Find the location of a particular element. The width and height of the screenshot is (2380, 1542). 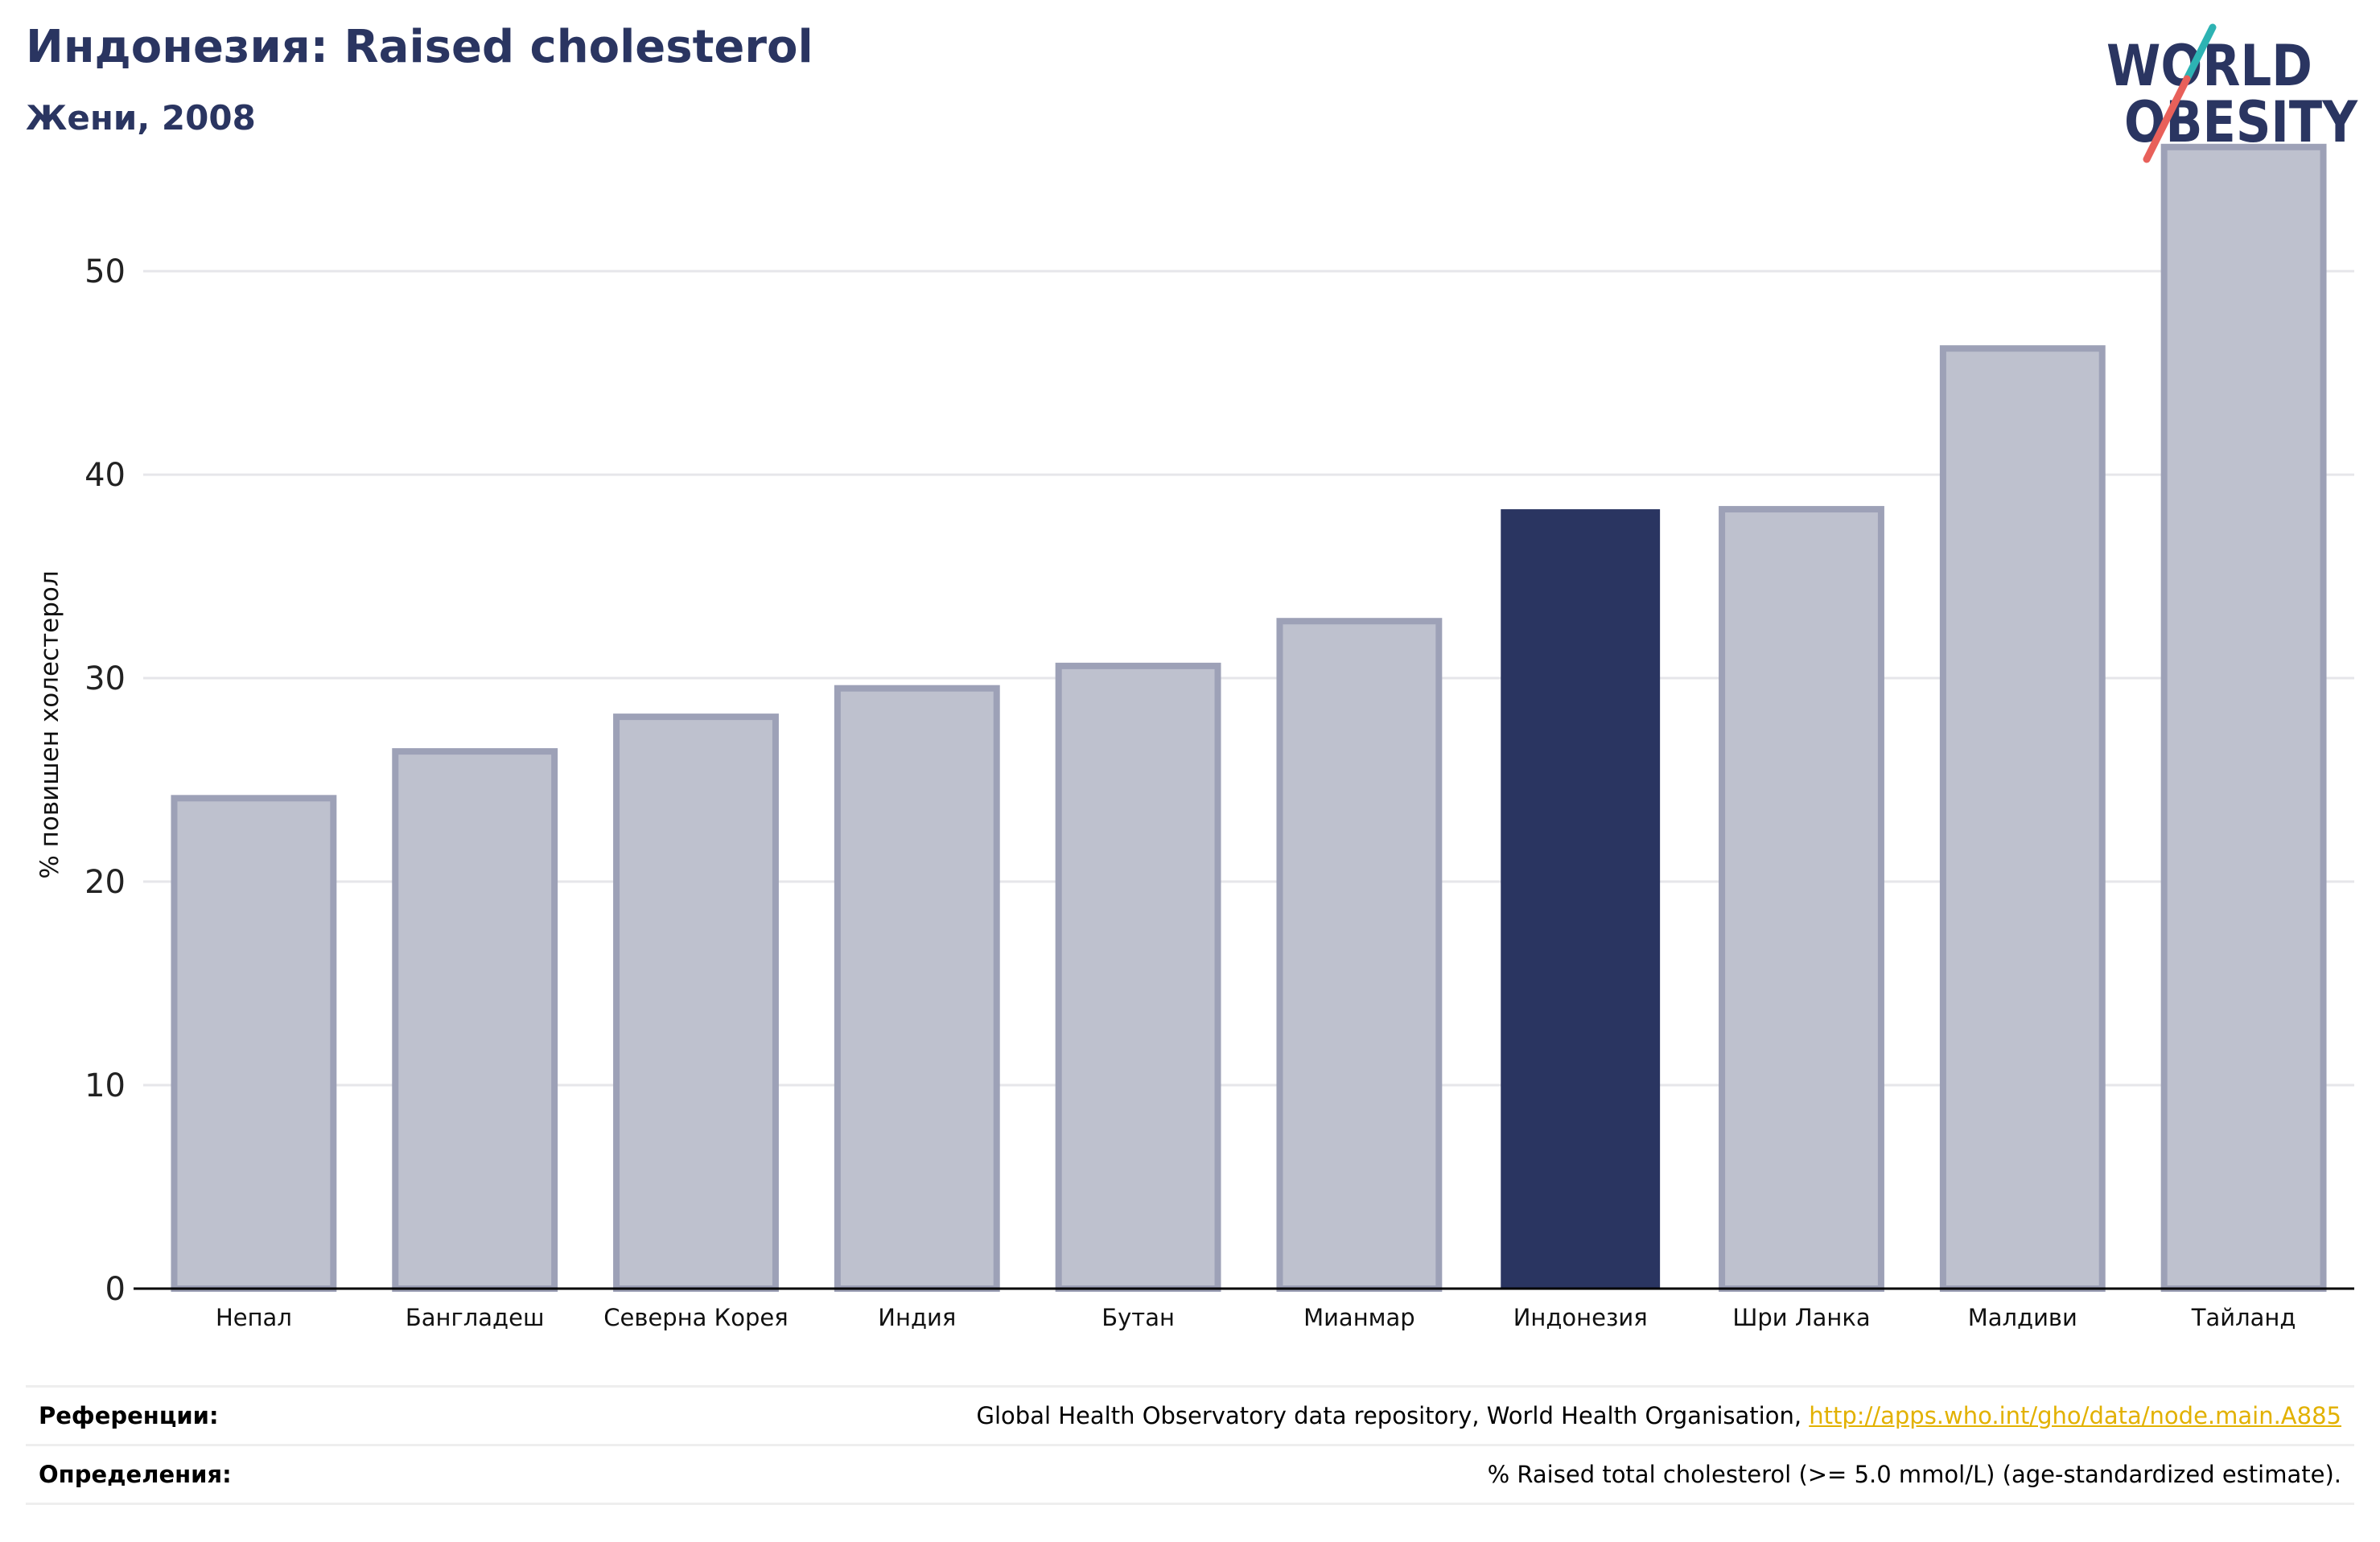

x-tick-label: Индонезия is located at coordinates (1581, 1317).